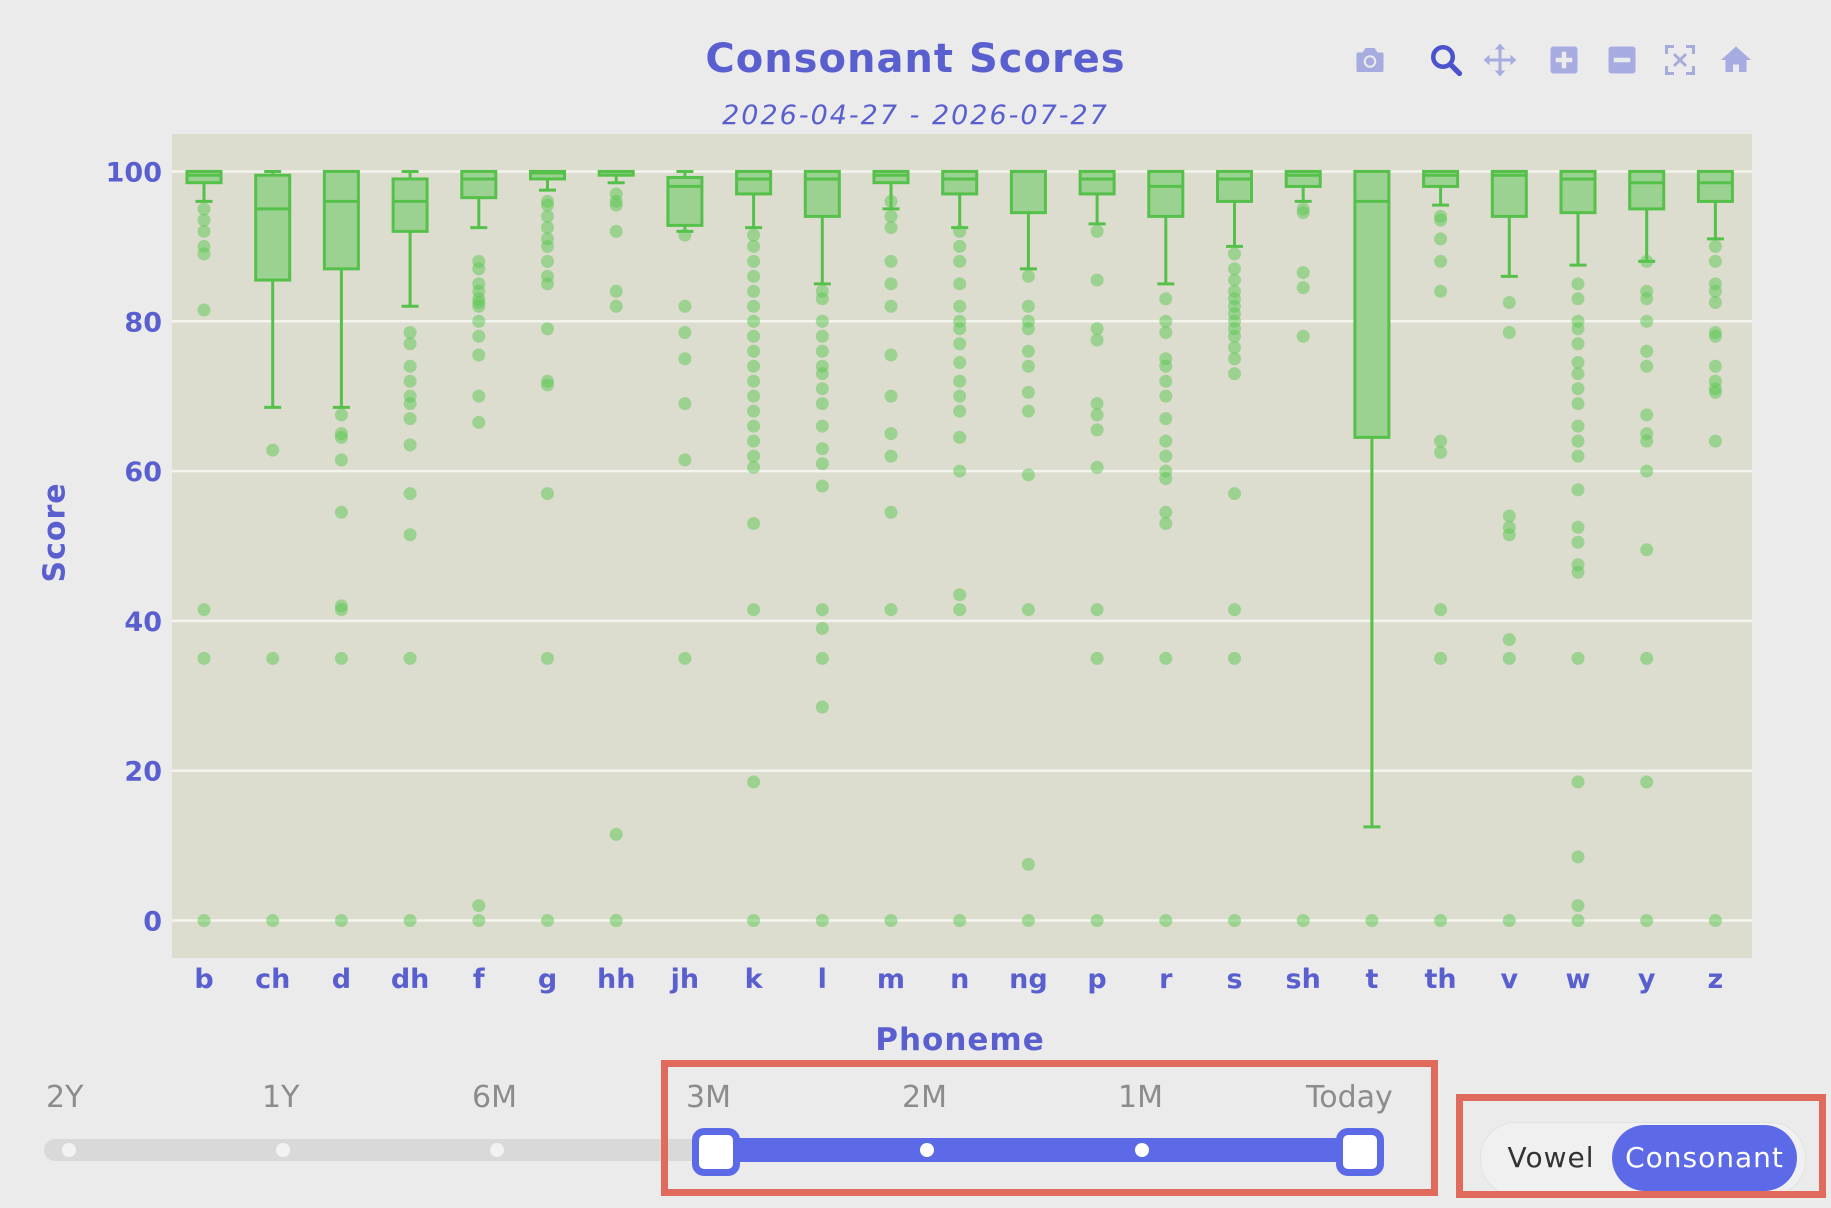  What do you see at coordinates (959, 979) in the screenshot?
I see `x-tick-label: n` at bounding box center [959, 979].